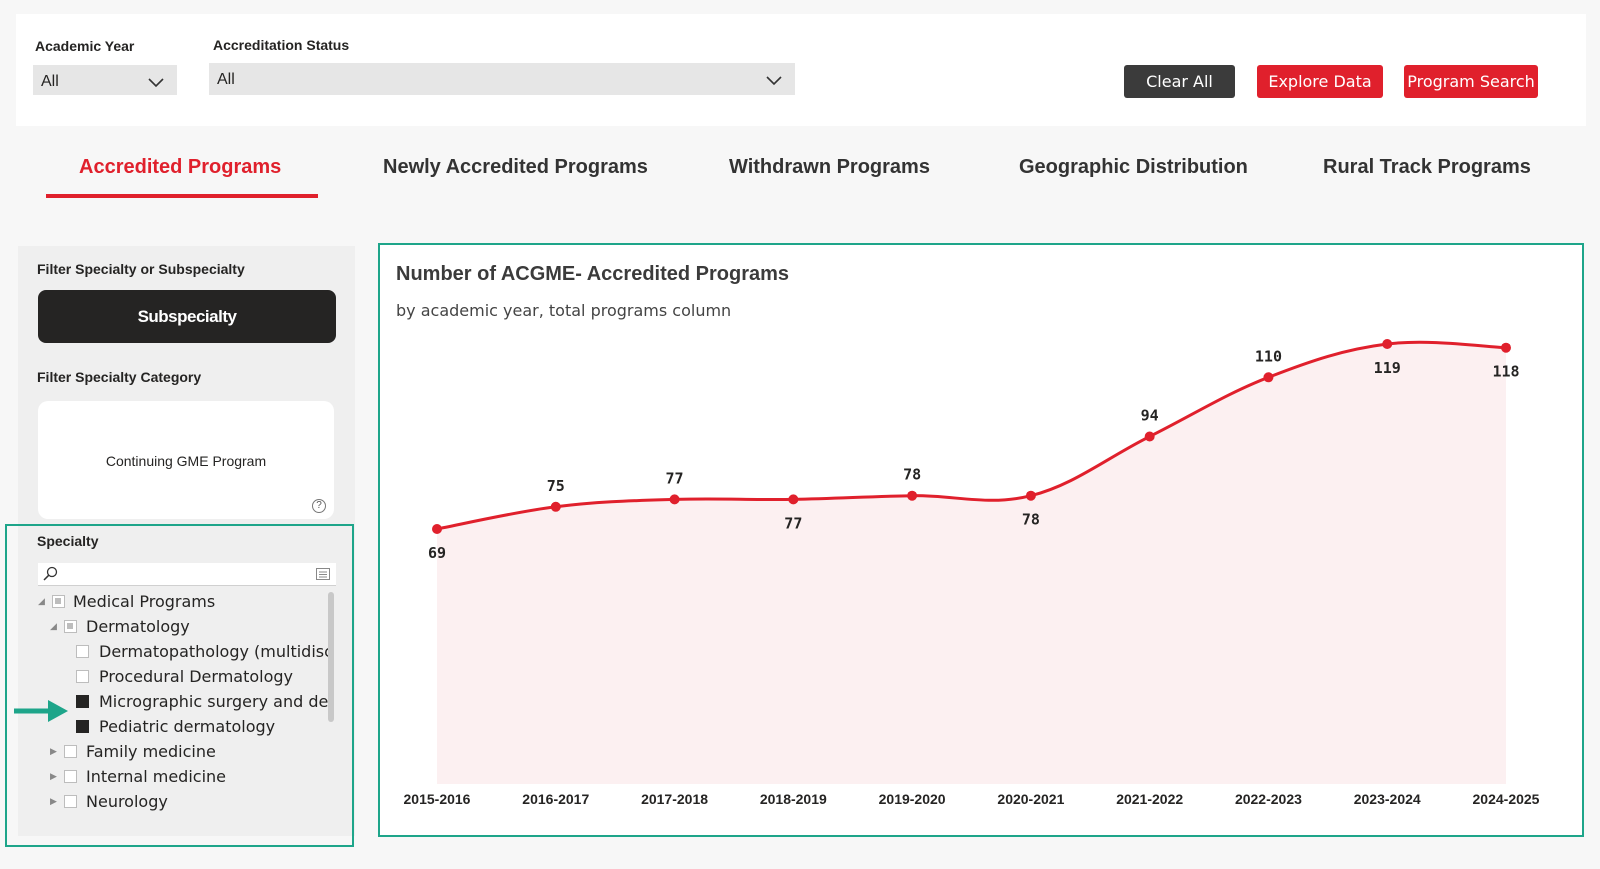 The image size is (1600, 869). What do you see at coordinates (1505, 372) in the screenshot?
I see `data-label: 118` at bounding box center [1505, 372].